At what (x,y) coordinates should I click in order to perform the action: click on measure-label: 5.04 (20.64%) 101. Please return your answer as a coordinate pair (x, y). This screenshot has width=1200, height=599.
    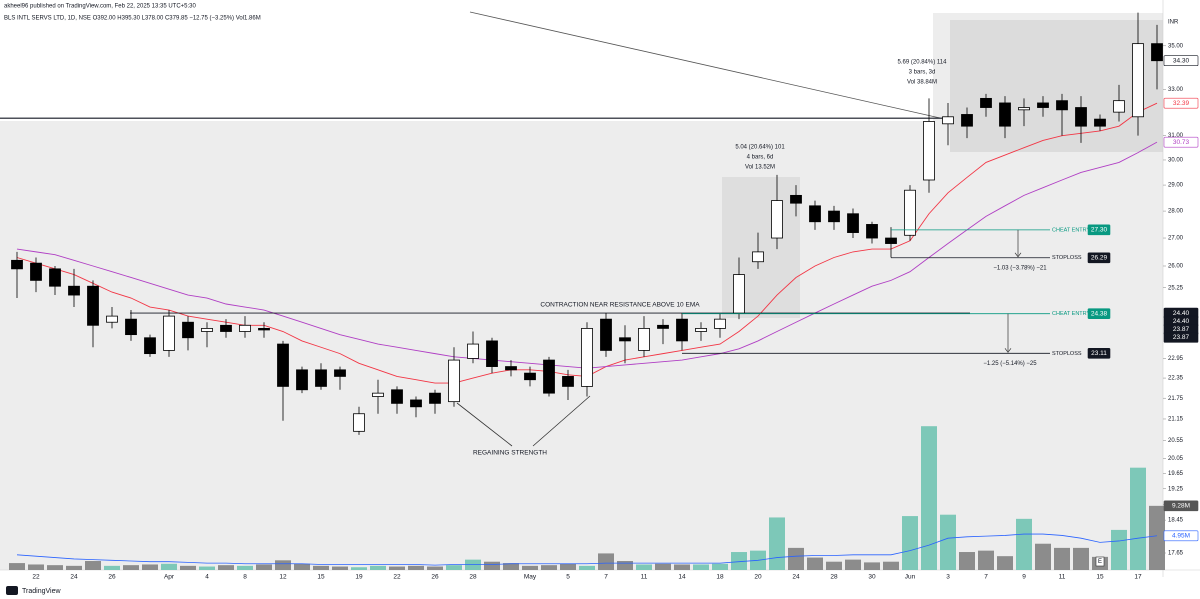
    Looking at the image, I should click on (760, 148).